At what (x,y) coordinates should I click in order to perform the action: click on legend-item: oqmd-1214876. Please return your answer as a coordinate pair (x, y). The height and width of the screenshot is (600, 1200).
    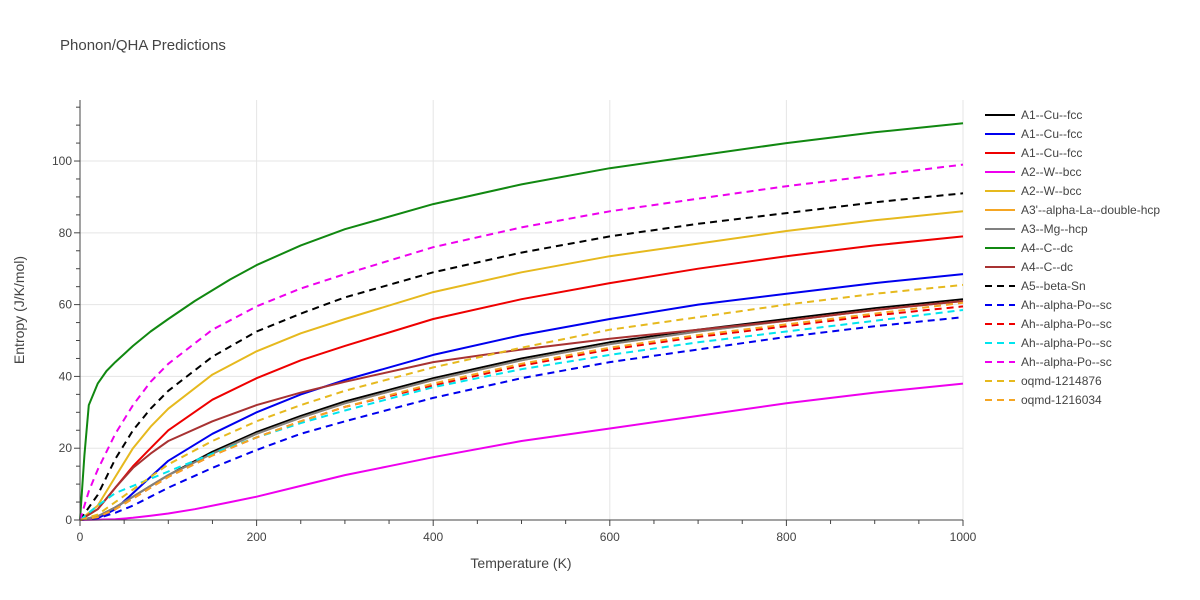
    Looking at the image, I should click on (1043, 381).